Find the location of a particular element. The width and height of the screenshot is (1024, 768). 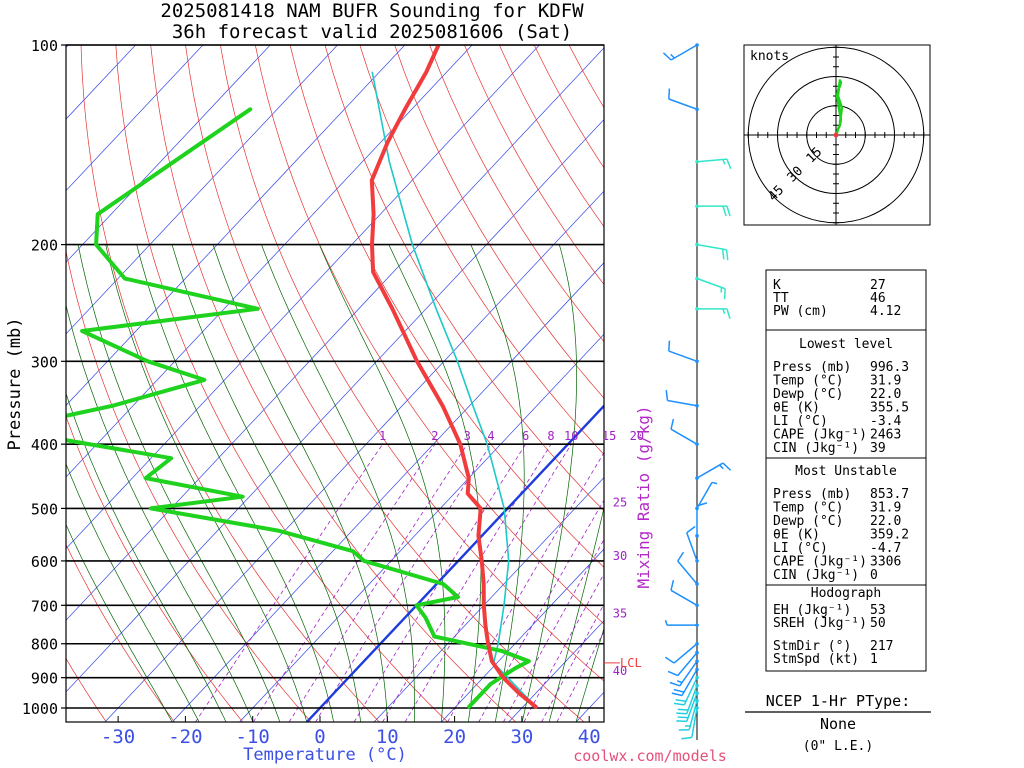

pressure-tick-label: 300 is located at coordinates (44, 362).